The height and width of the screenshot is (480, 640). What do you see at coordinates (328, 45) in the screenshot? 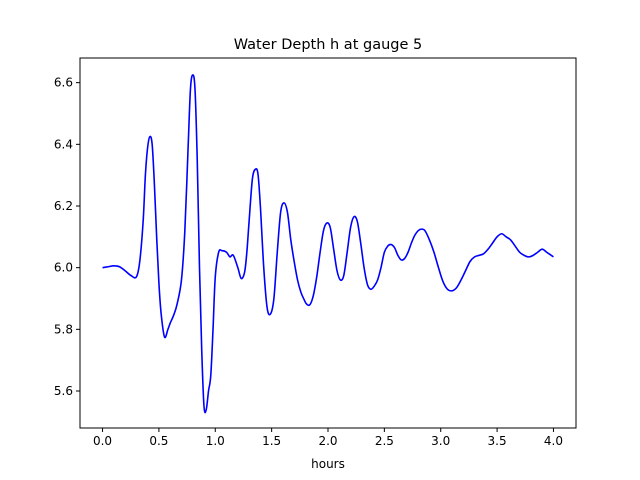
I see `chart-title: Water Depth h at gauge 5` at bounding box center [328, 45].